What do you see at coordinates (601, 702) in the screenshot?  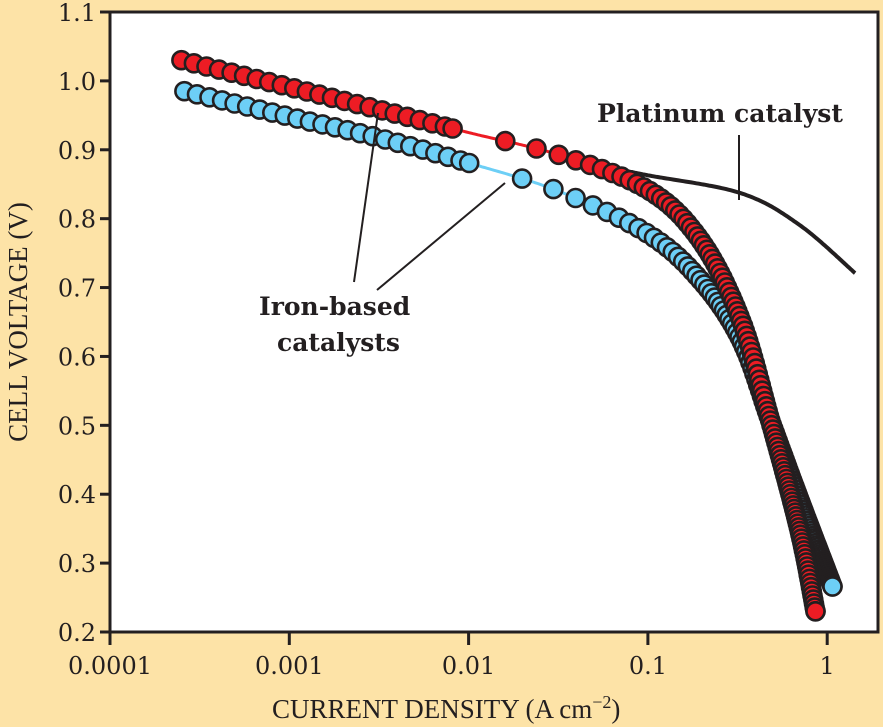 I see `x-axis-title-sup: −2` at bounding box center [601, 702].